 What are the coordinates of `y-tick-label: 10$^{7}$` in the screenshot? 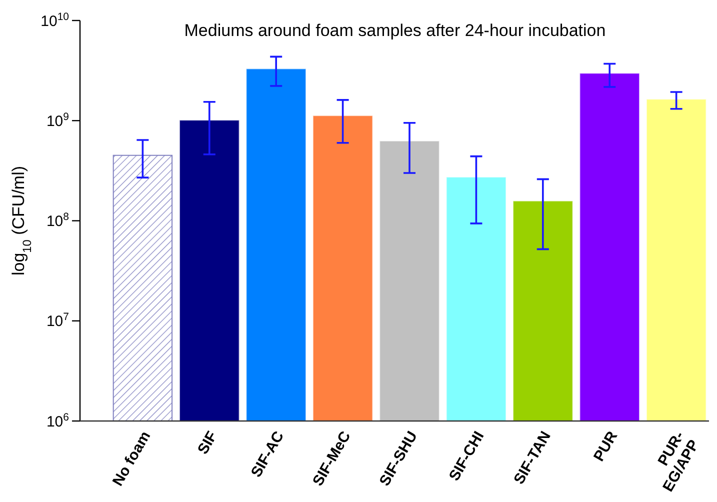 It's located at (58, 320).